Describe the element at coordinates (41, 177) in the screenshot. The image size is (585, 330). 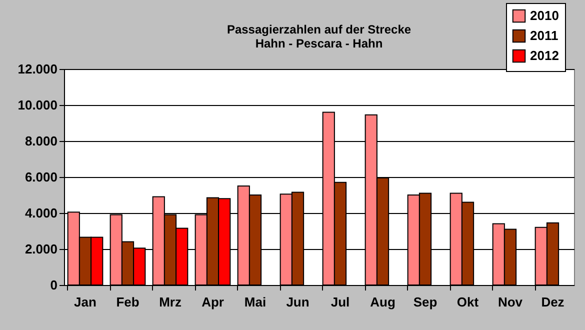
I see `y-tick-label: 6.000` at that location.